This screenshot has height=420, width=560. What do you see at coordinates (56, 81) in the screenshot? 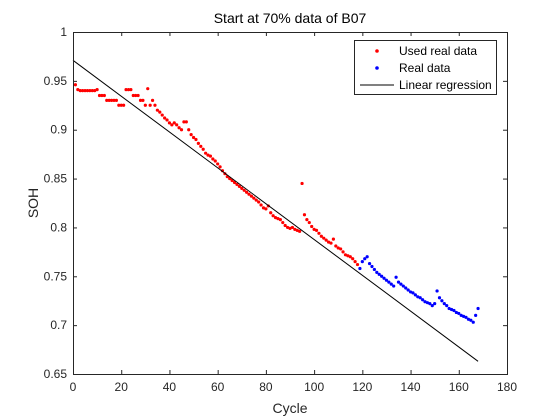
I see `y-tick-label: 0.95` at bounding box center [56, 81].